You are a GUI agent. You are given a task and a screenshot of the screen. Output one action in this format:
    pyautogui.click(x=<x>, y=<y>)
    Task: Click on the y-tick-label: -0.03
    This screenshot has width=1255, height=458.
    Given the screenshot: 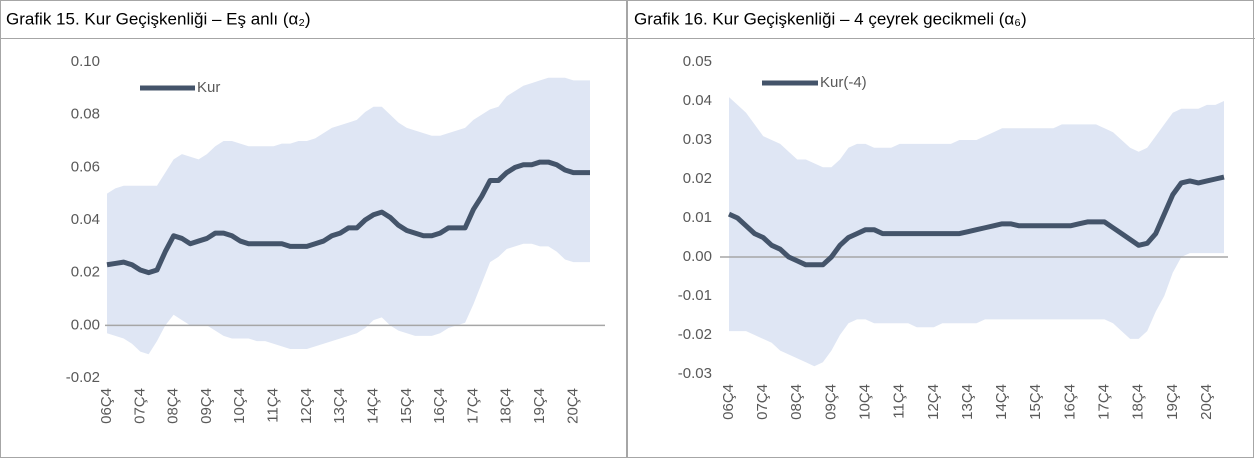 What is the action you would take?
    pyautogui.click(x=695, y=373)
    